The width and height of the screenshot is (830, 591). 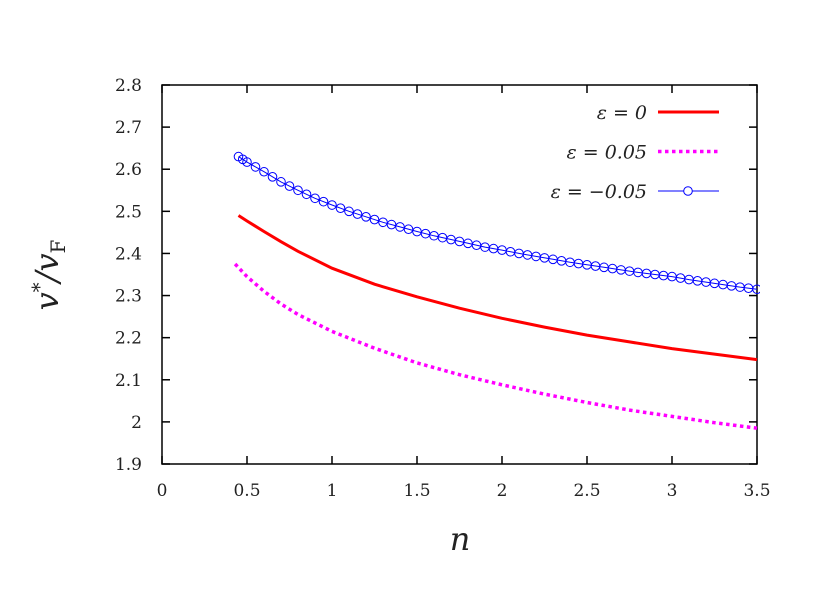 I want to click on legend-marker, so click(x=688, y=191).